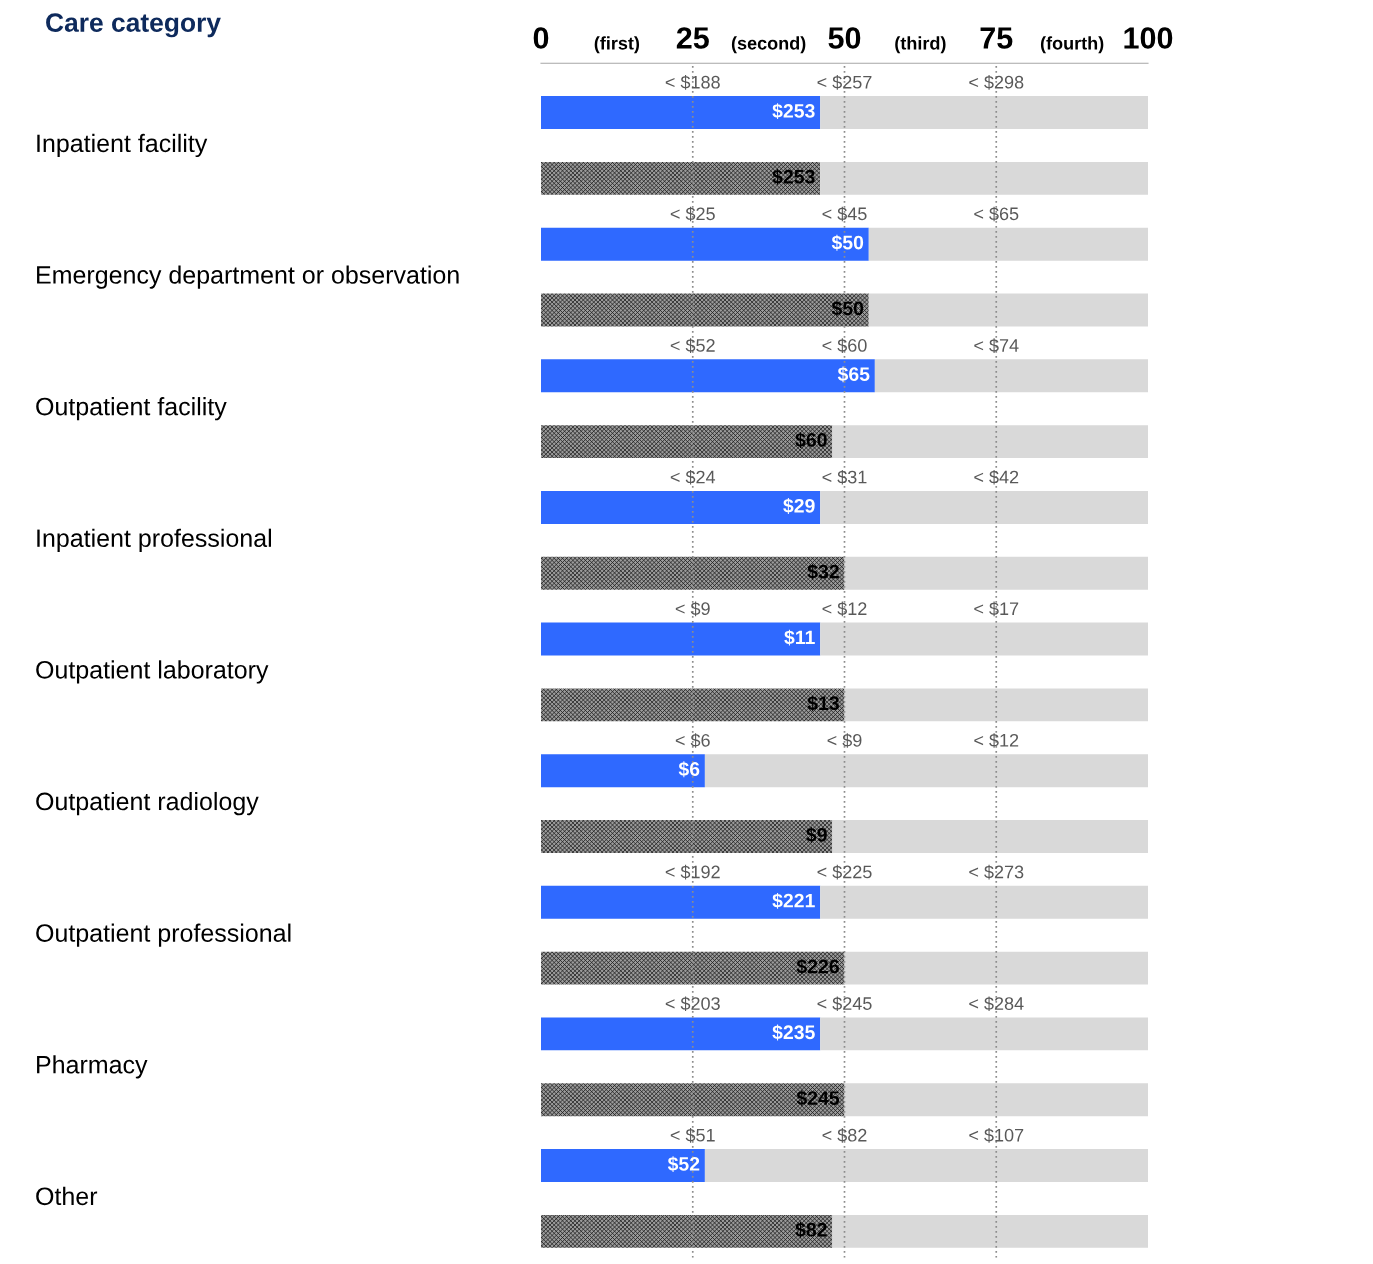 The height and width of the screenshot is (1264, 1373). I want to click on annotation: $60, so click(811, 440).